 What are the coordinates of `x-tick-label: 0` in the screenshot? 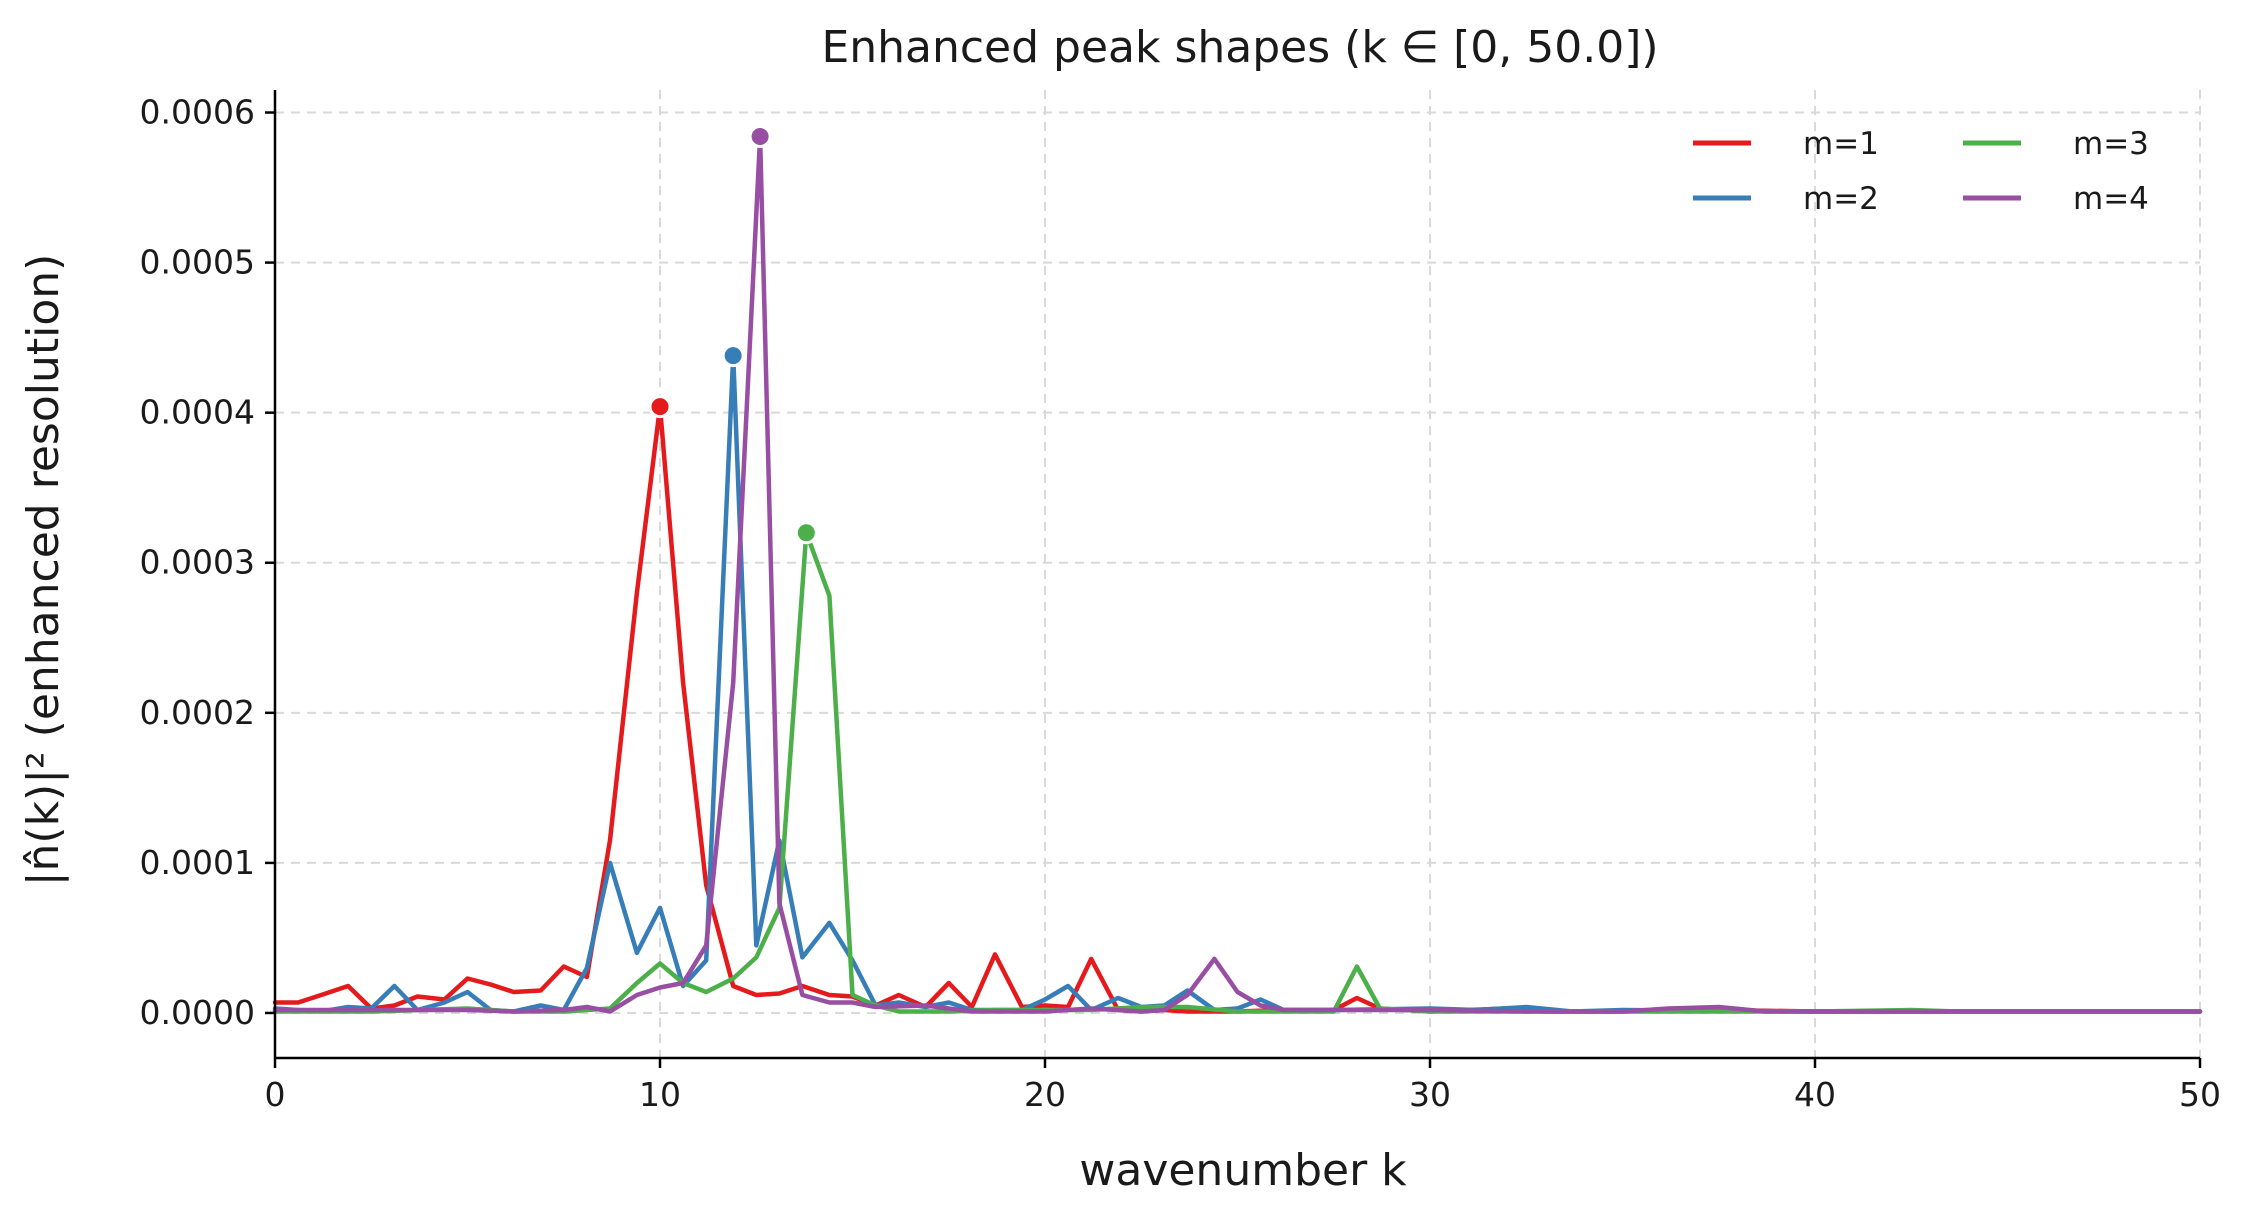 It's located at (275, 1094).